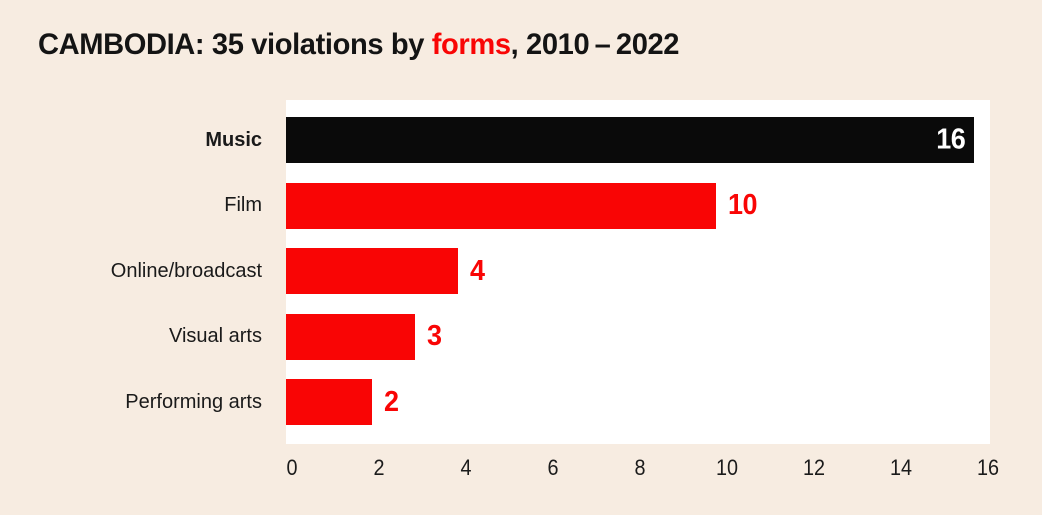 The height and width of the screenshot is (515, 1042). Describe the element at coordinates (243, 205) in the screenshot. I see `category-label-film: Film` at that location.